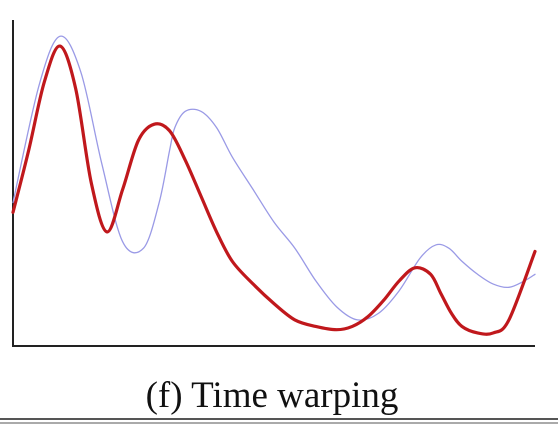 This screenshot has width=558, height=424. I want to click on figure-caption: (f) Time warping, so click(272, 395).